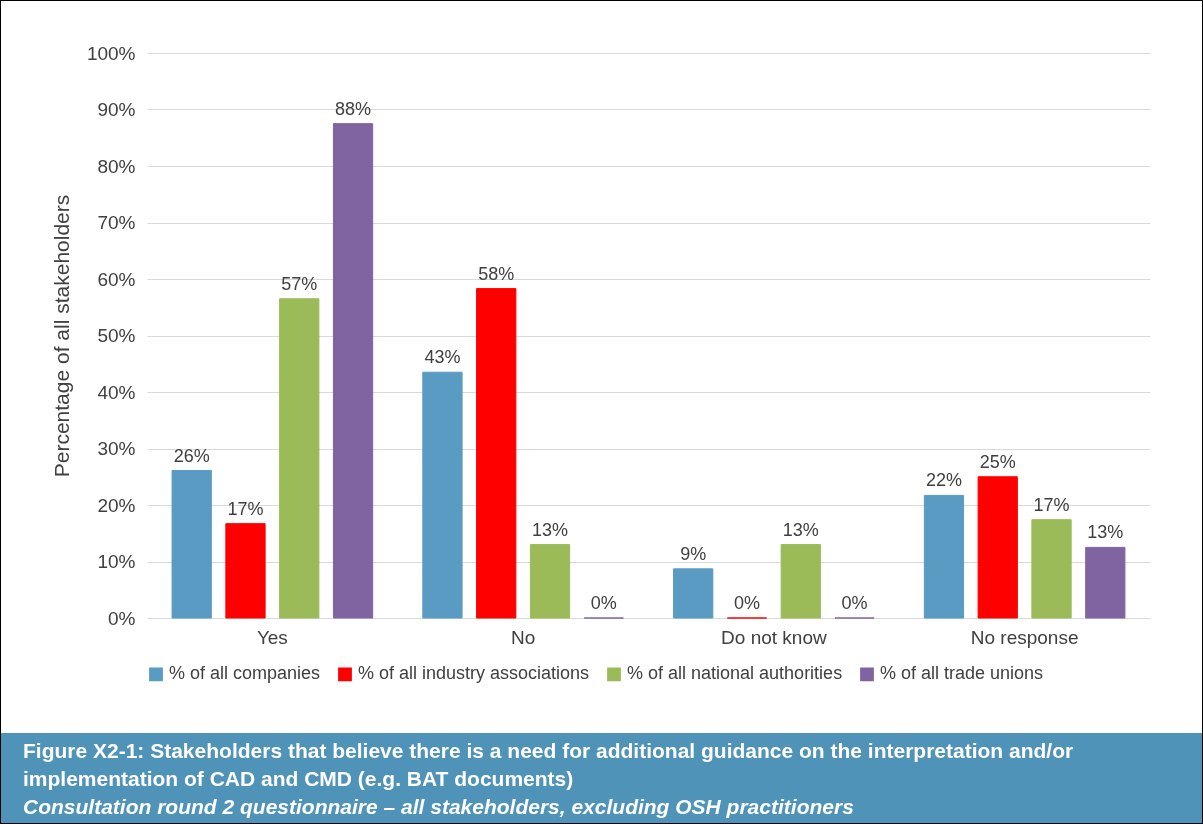  I want to click on y-tick-label: 80%, so click(116, 166).